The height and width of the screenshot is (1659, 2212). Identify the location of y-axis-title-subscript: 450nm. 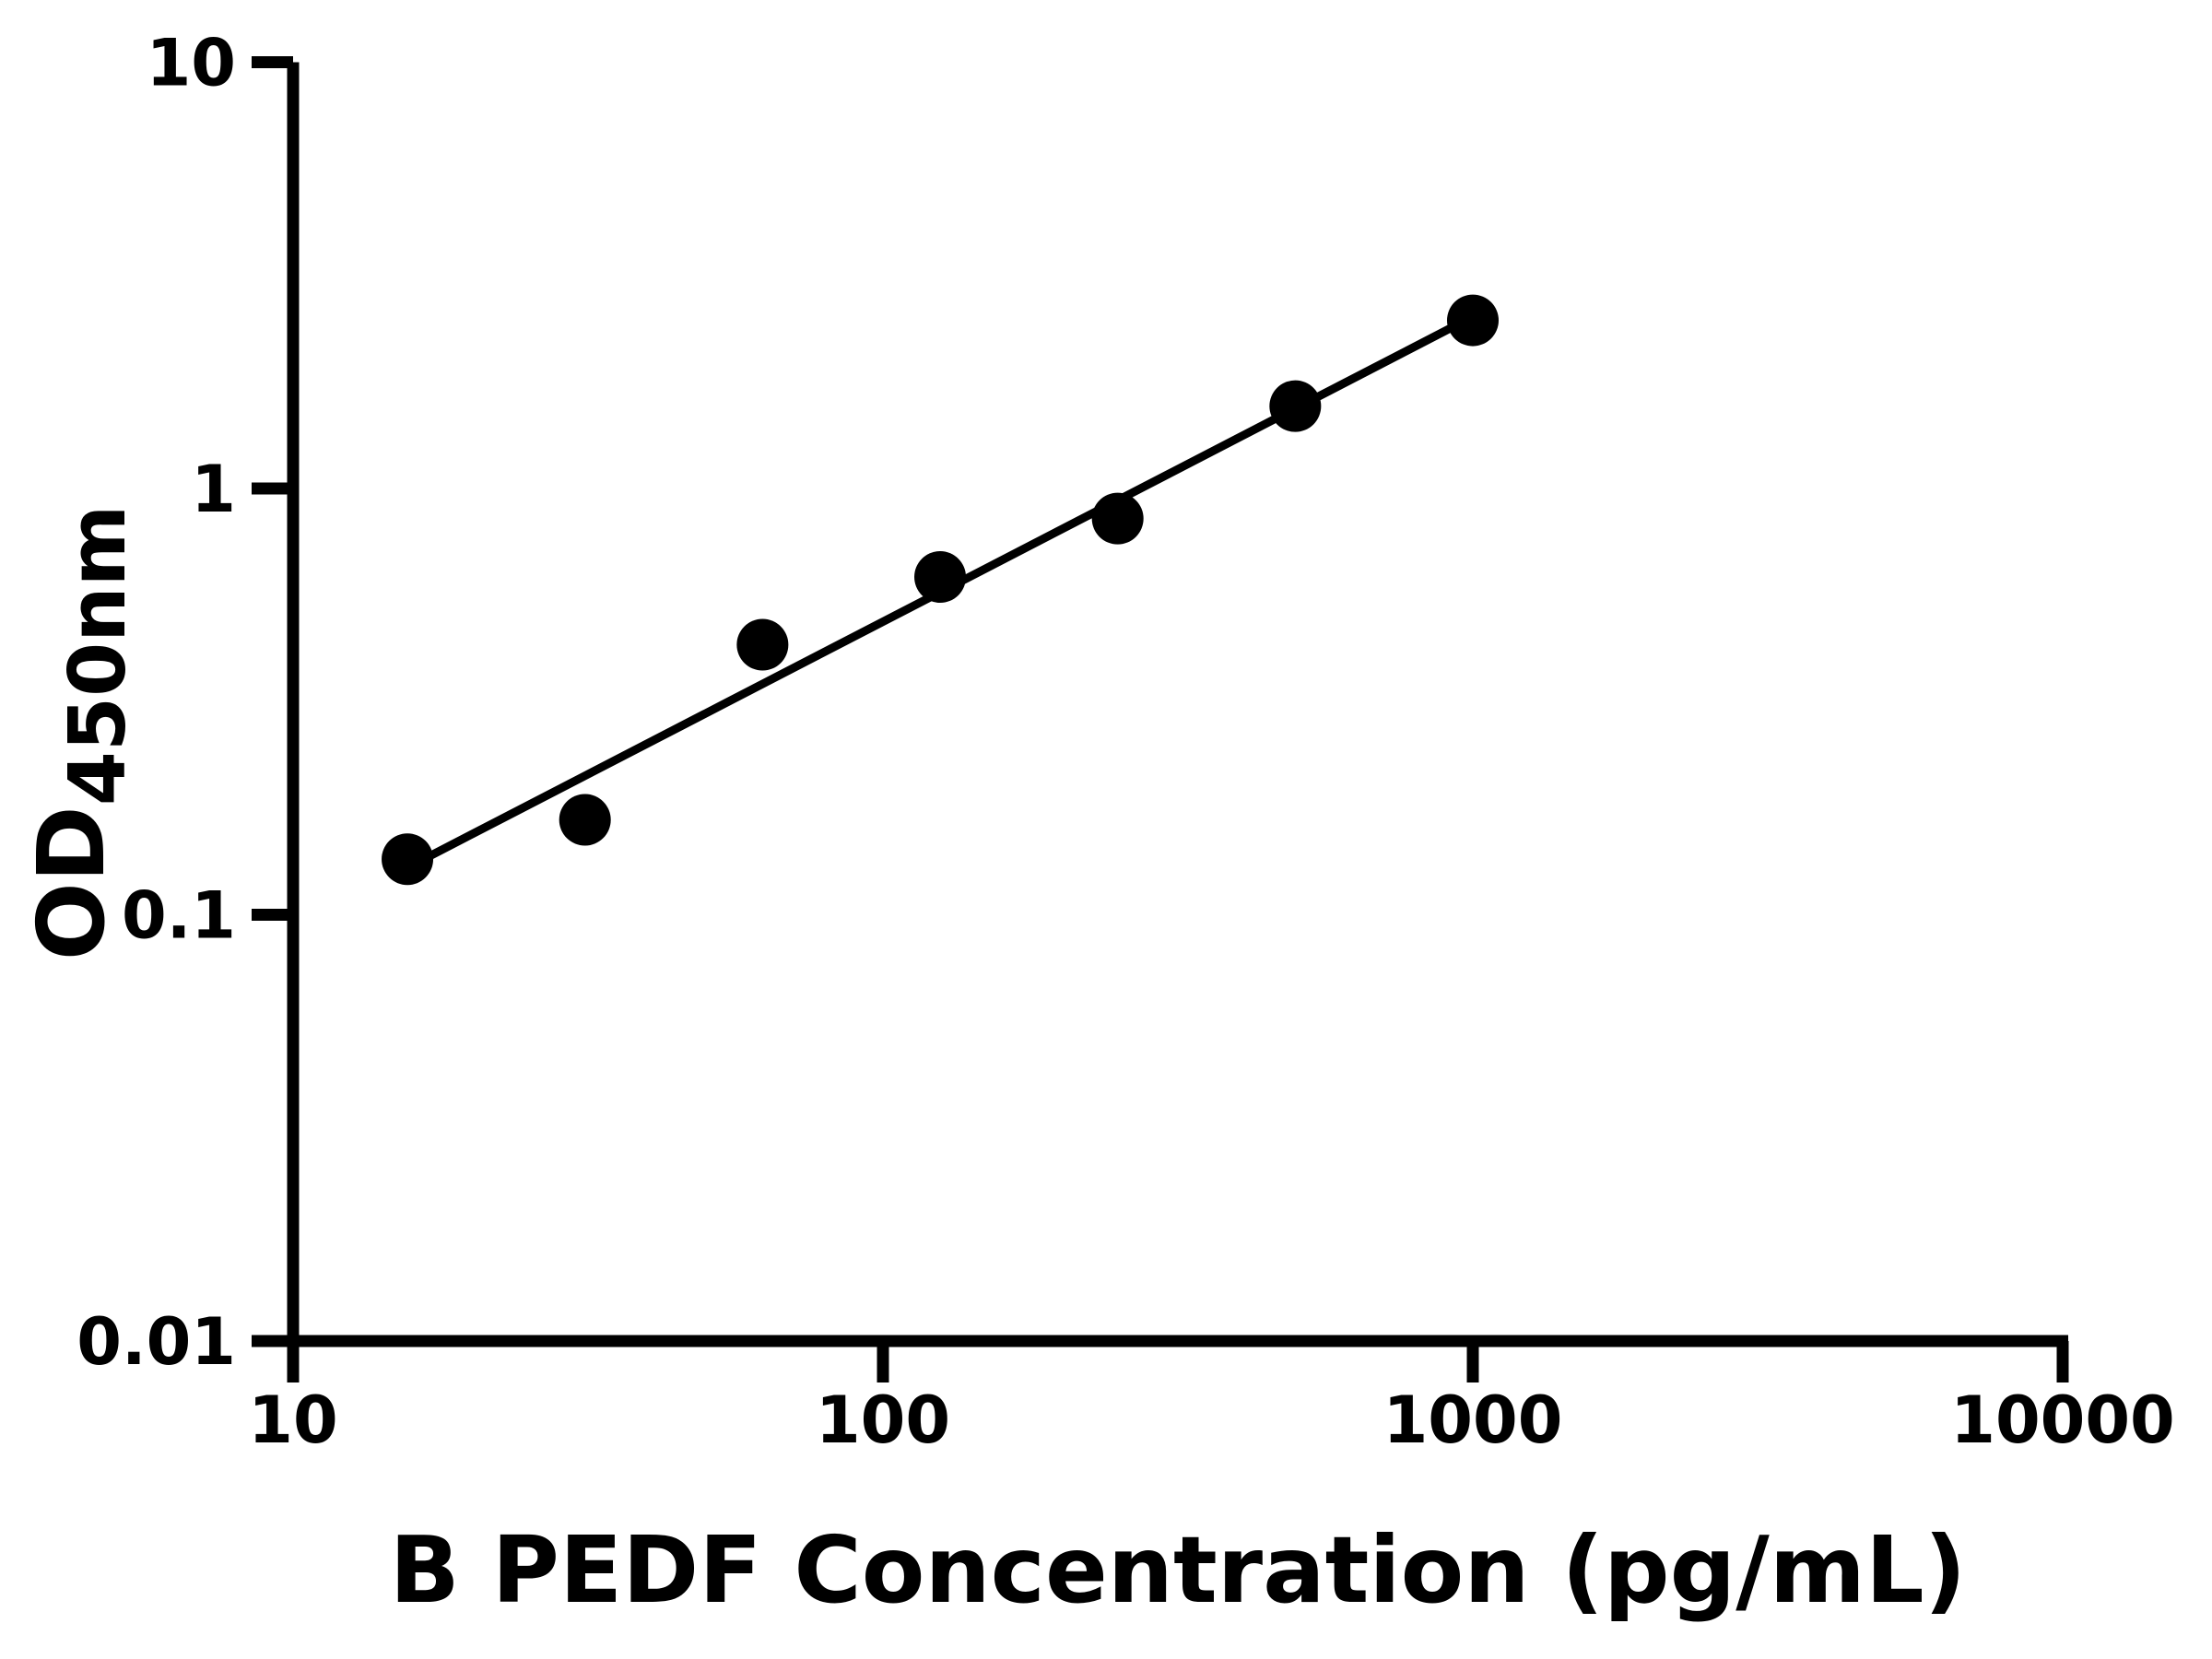
(98, 655).